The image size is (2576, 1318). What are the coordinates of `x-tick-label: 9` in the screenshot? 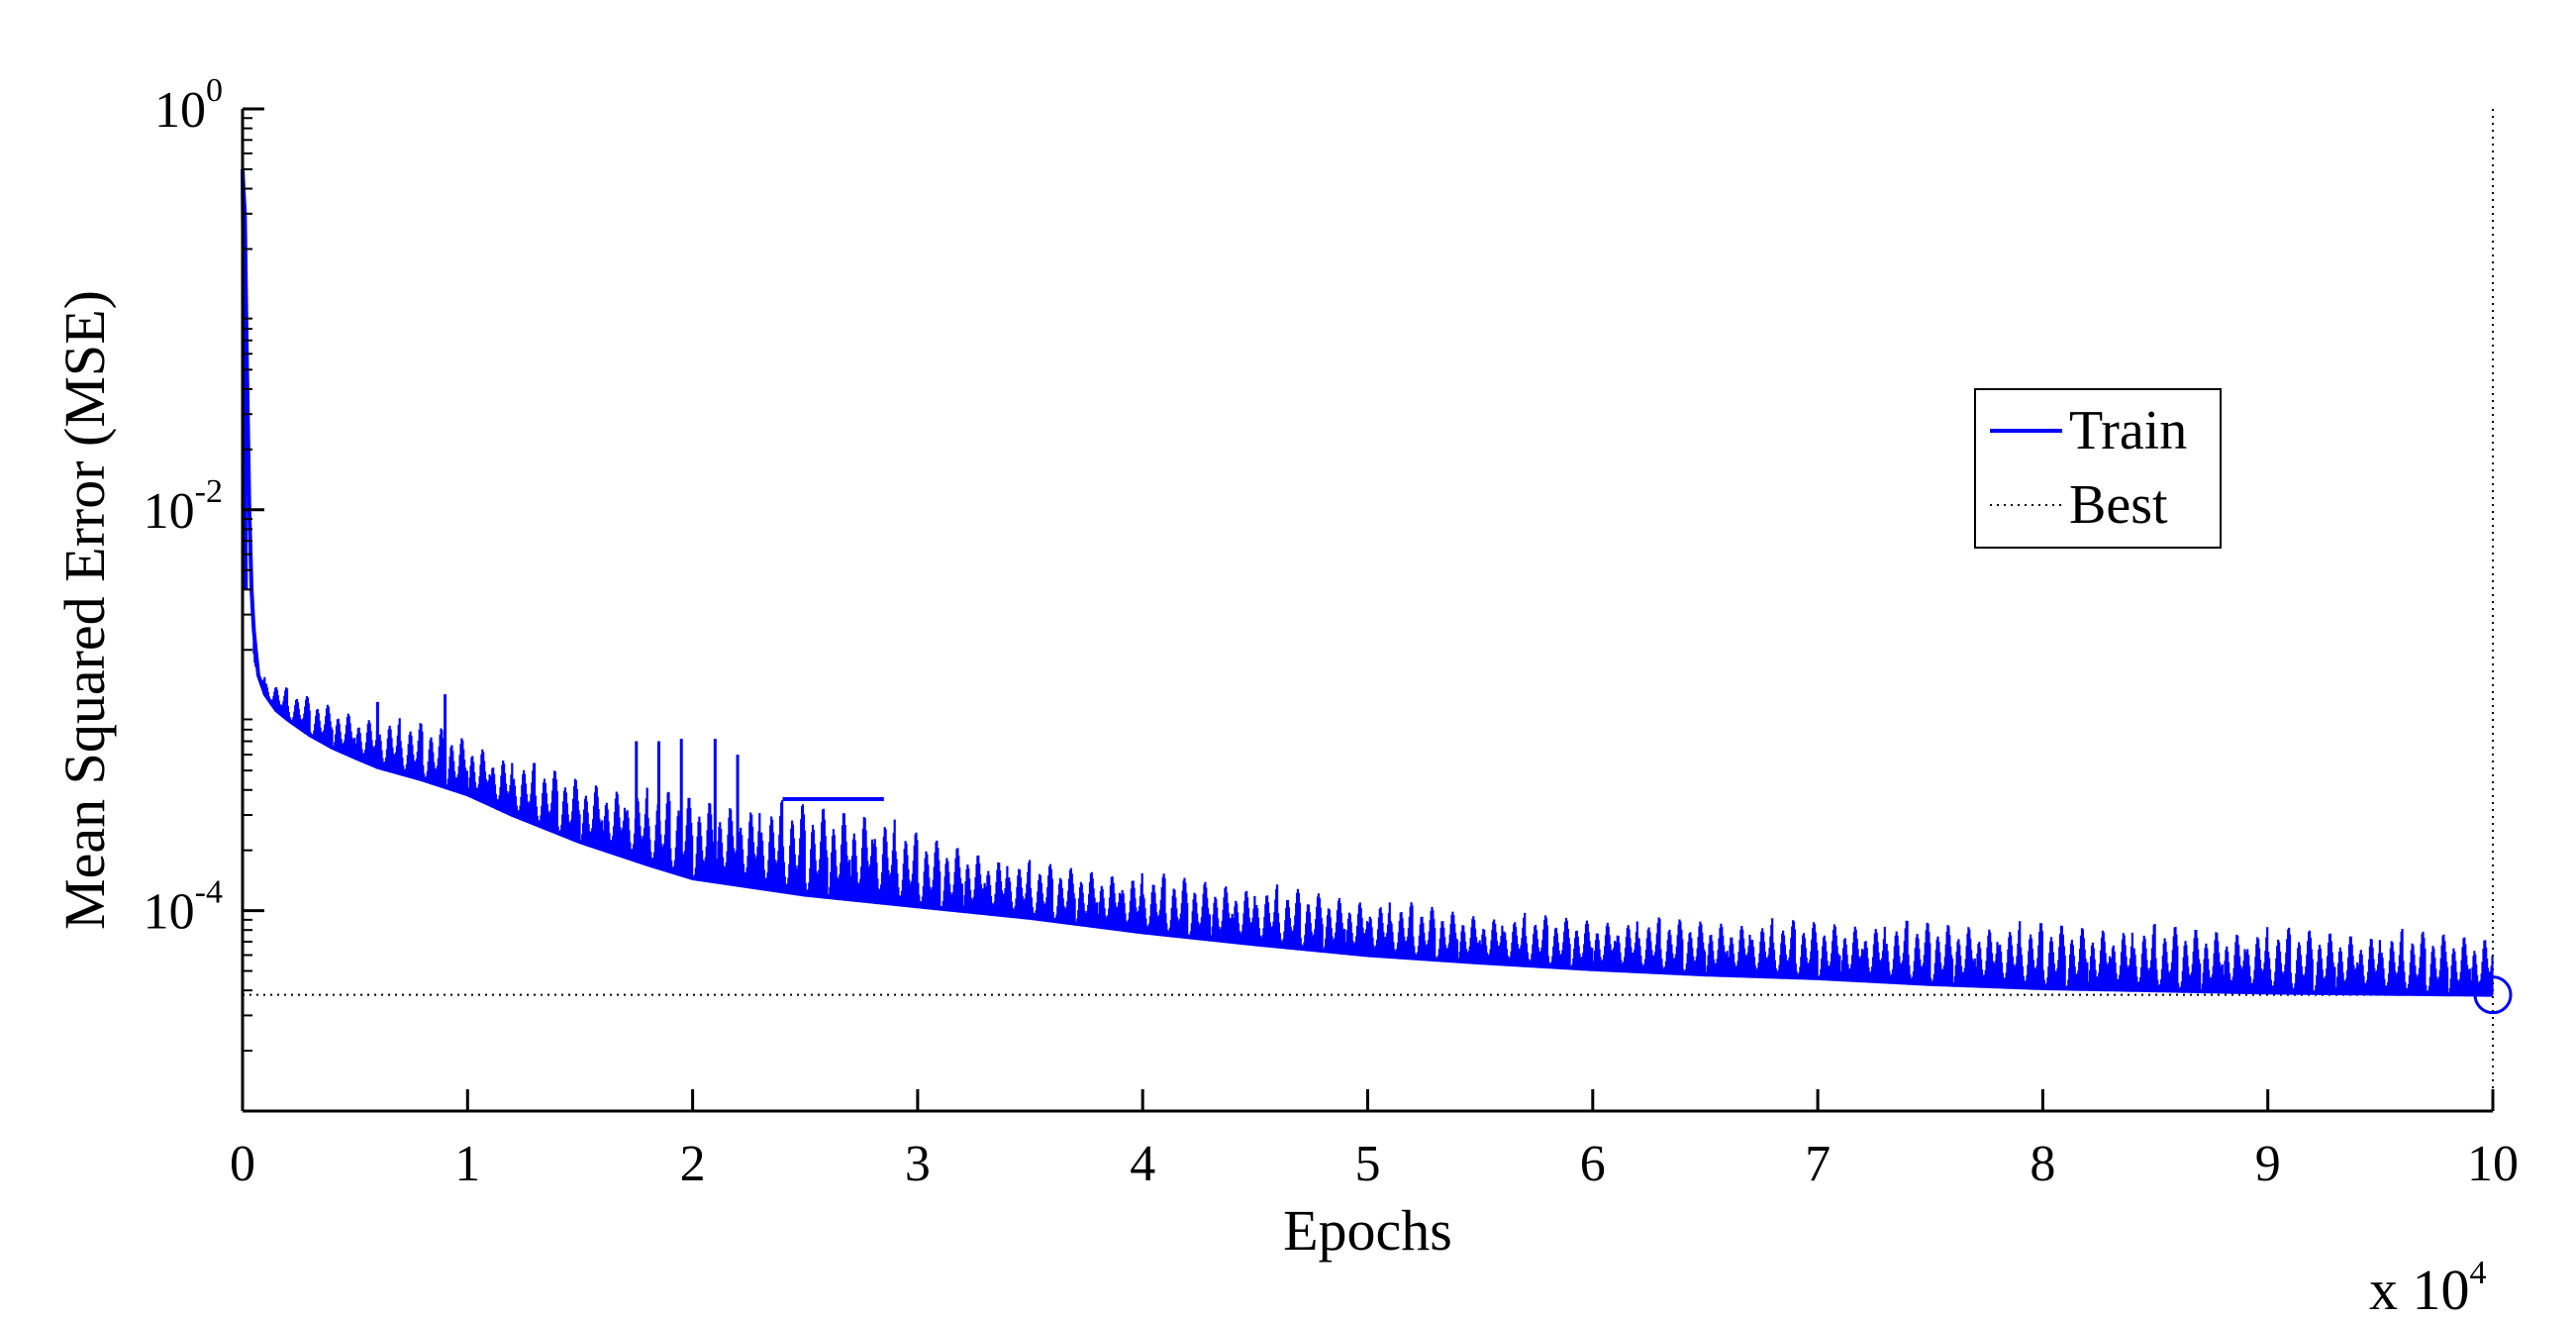 It's located at (2268, 1164).